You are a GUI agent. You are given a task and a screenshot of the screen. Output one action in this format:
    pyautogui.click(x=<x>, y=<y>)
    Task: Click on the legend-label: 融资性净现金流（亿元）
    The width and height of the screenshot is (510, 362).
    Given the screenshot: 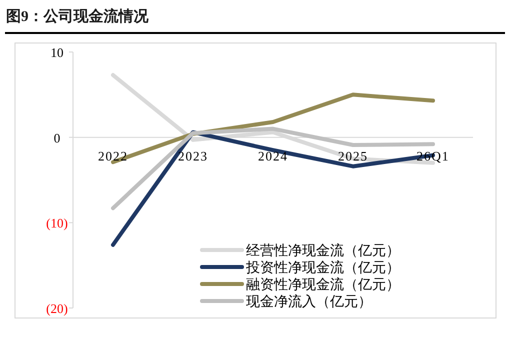 What is the action you would take?
    pyautogui.click(x=323, y=285)
    